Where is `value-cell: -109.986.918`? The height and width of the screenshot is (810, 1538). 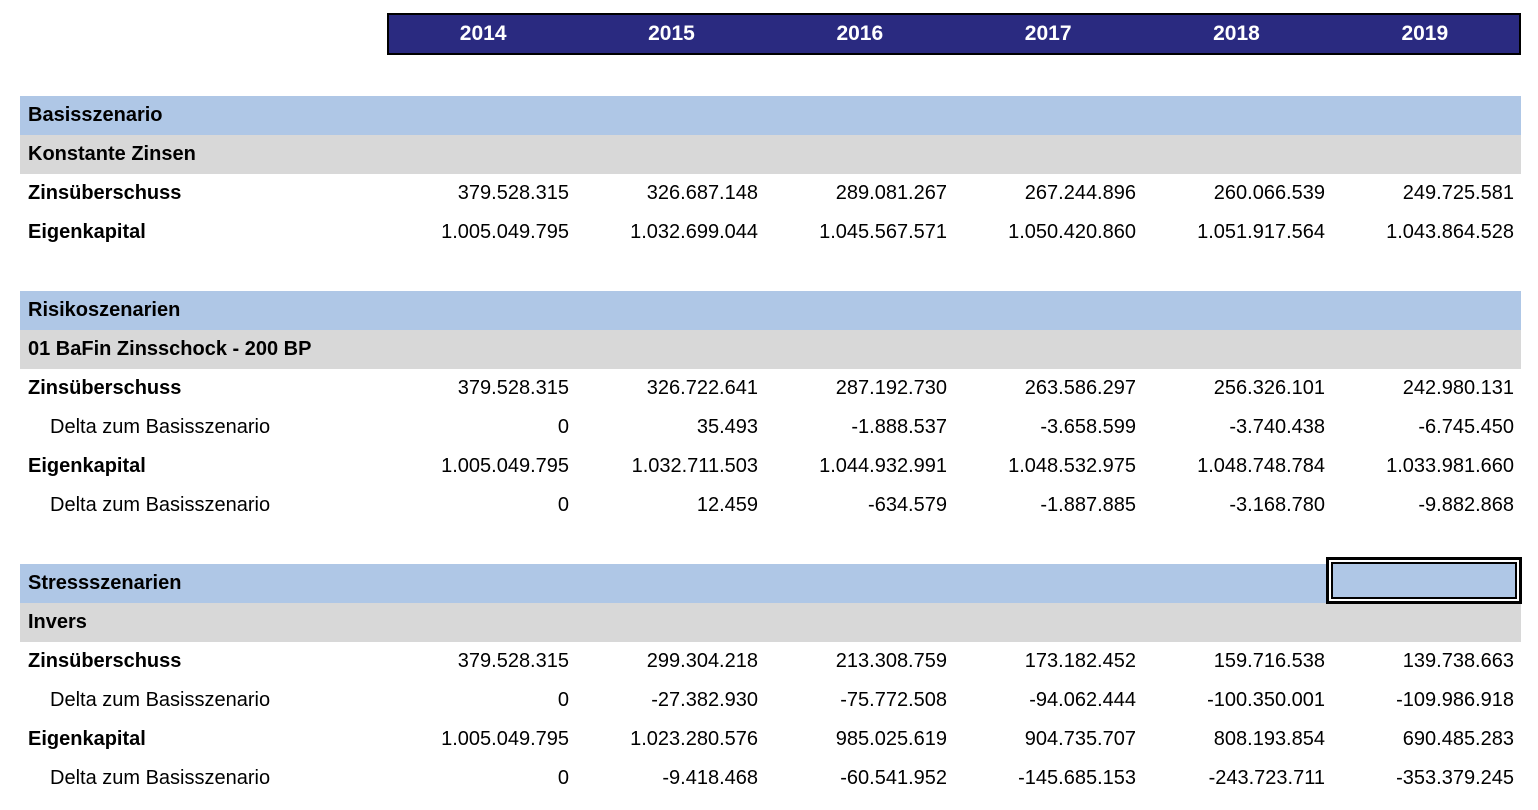 value-cell: -109.986.918 is located at coordinates (1455, 700).